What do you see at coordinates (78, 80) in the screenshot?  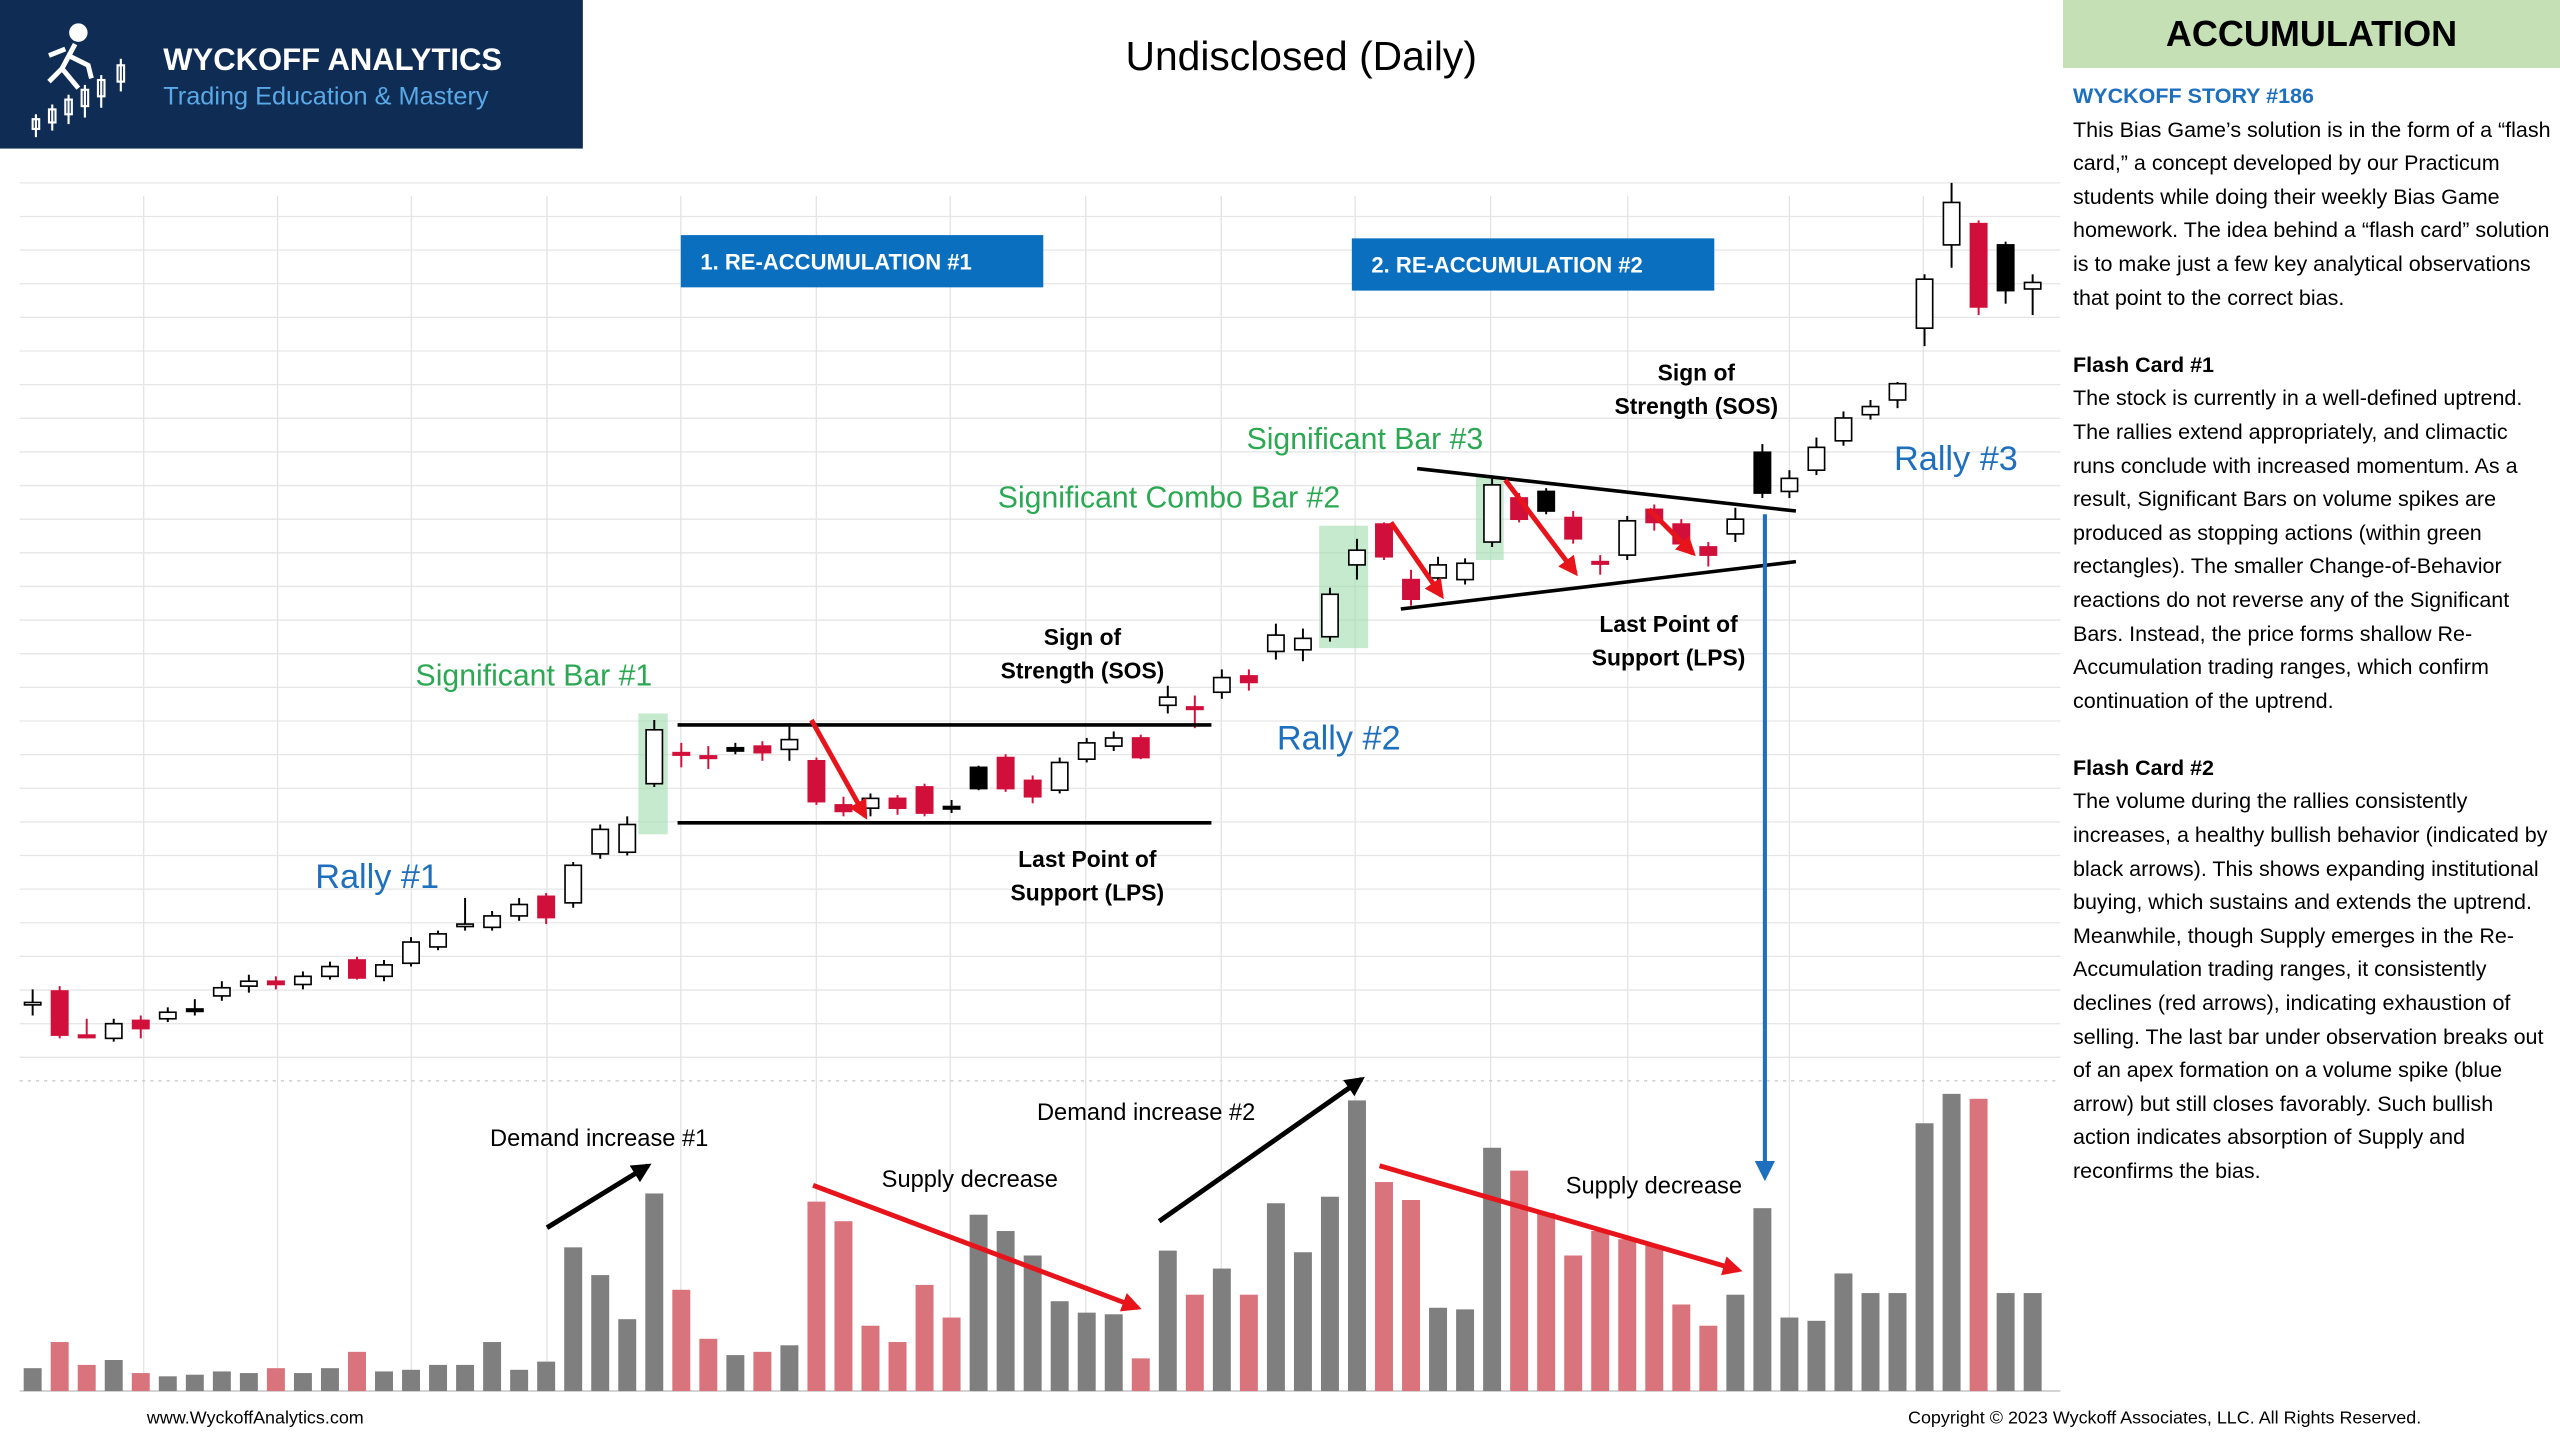 I see `logo-icon` at bounding box center [78, 80].